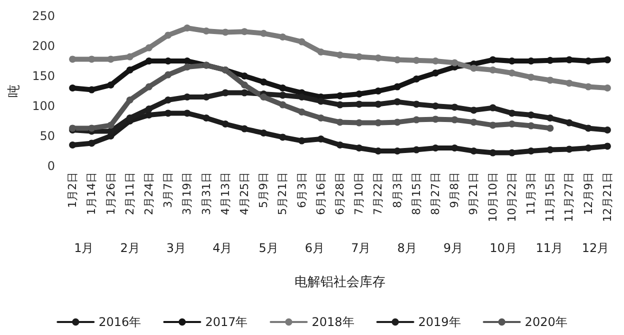 The width and height of the screenshot is (624, 335). Describe the element at coordinates (225, 193) in the screenshot. I see `x-tick-label: 4月13日` at that location.